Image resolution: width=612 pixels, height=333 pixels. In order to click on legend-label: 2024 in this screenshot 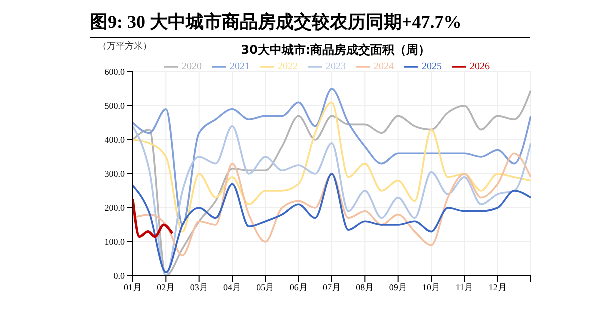, I will do `click(384, 66)`.